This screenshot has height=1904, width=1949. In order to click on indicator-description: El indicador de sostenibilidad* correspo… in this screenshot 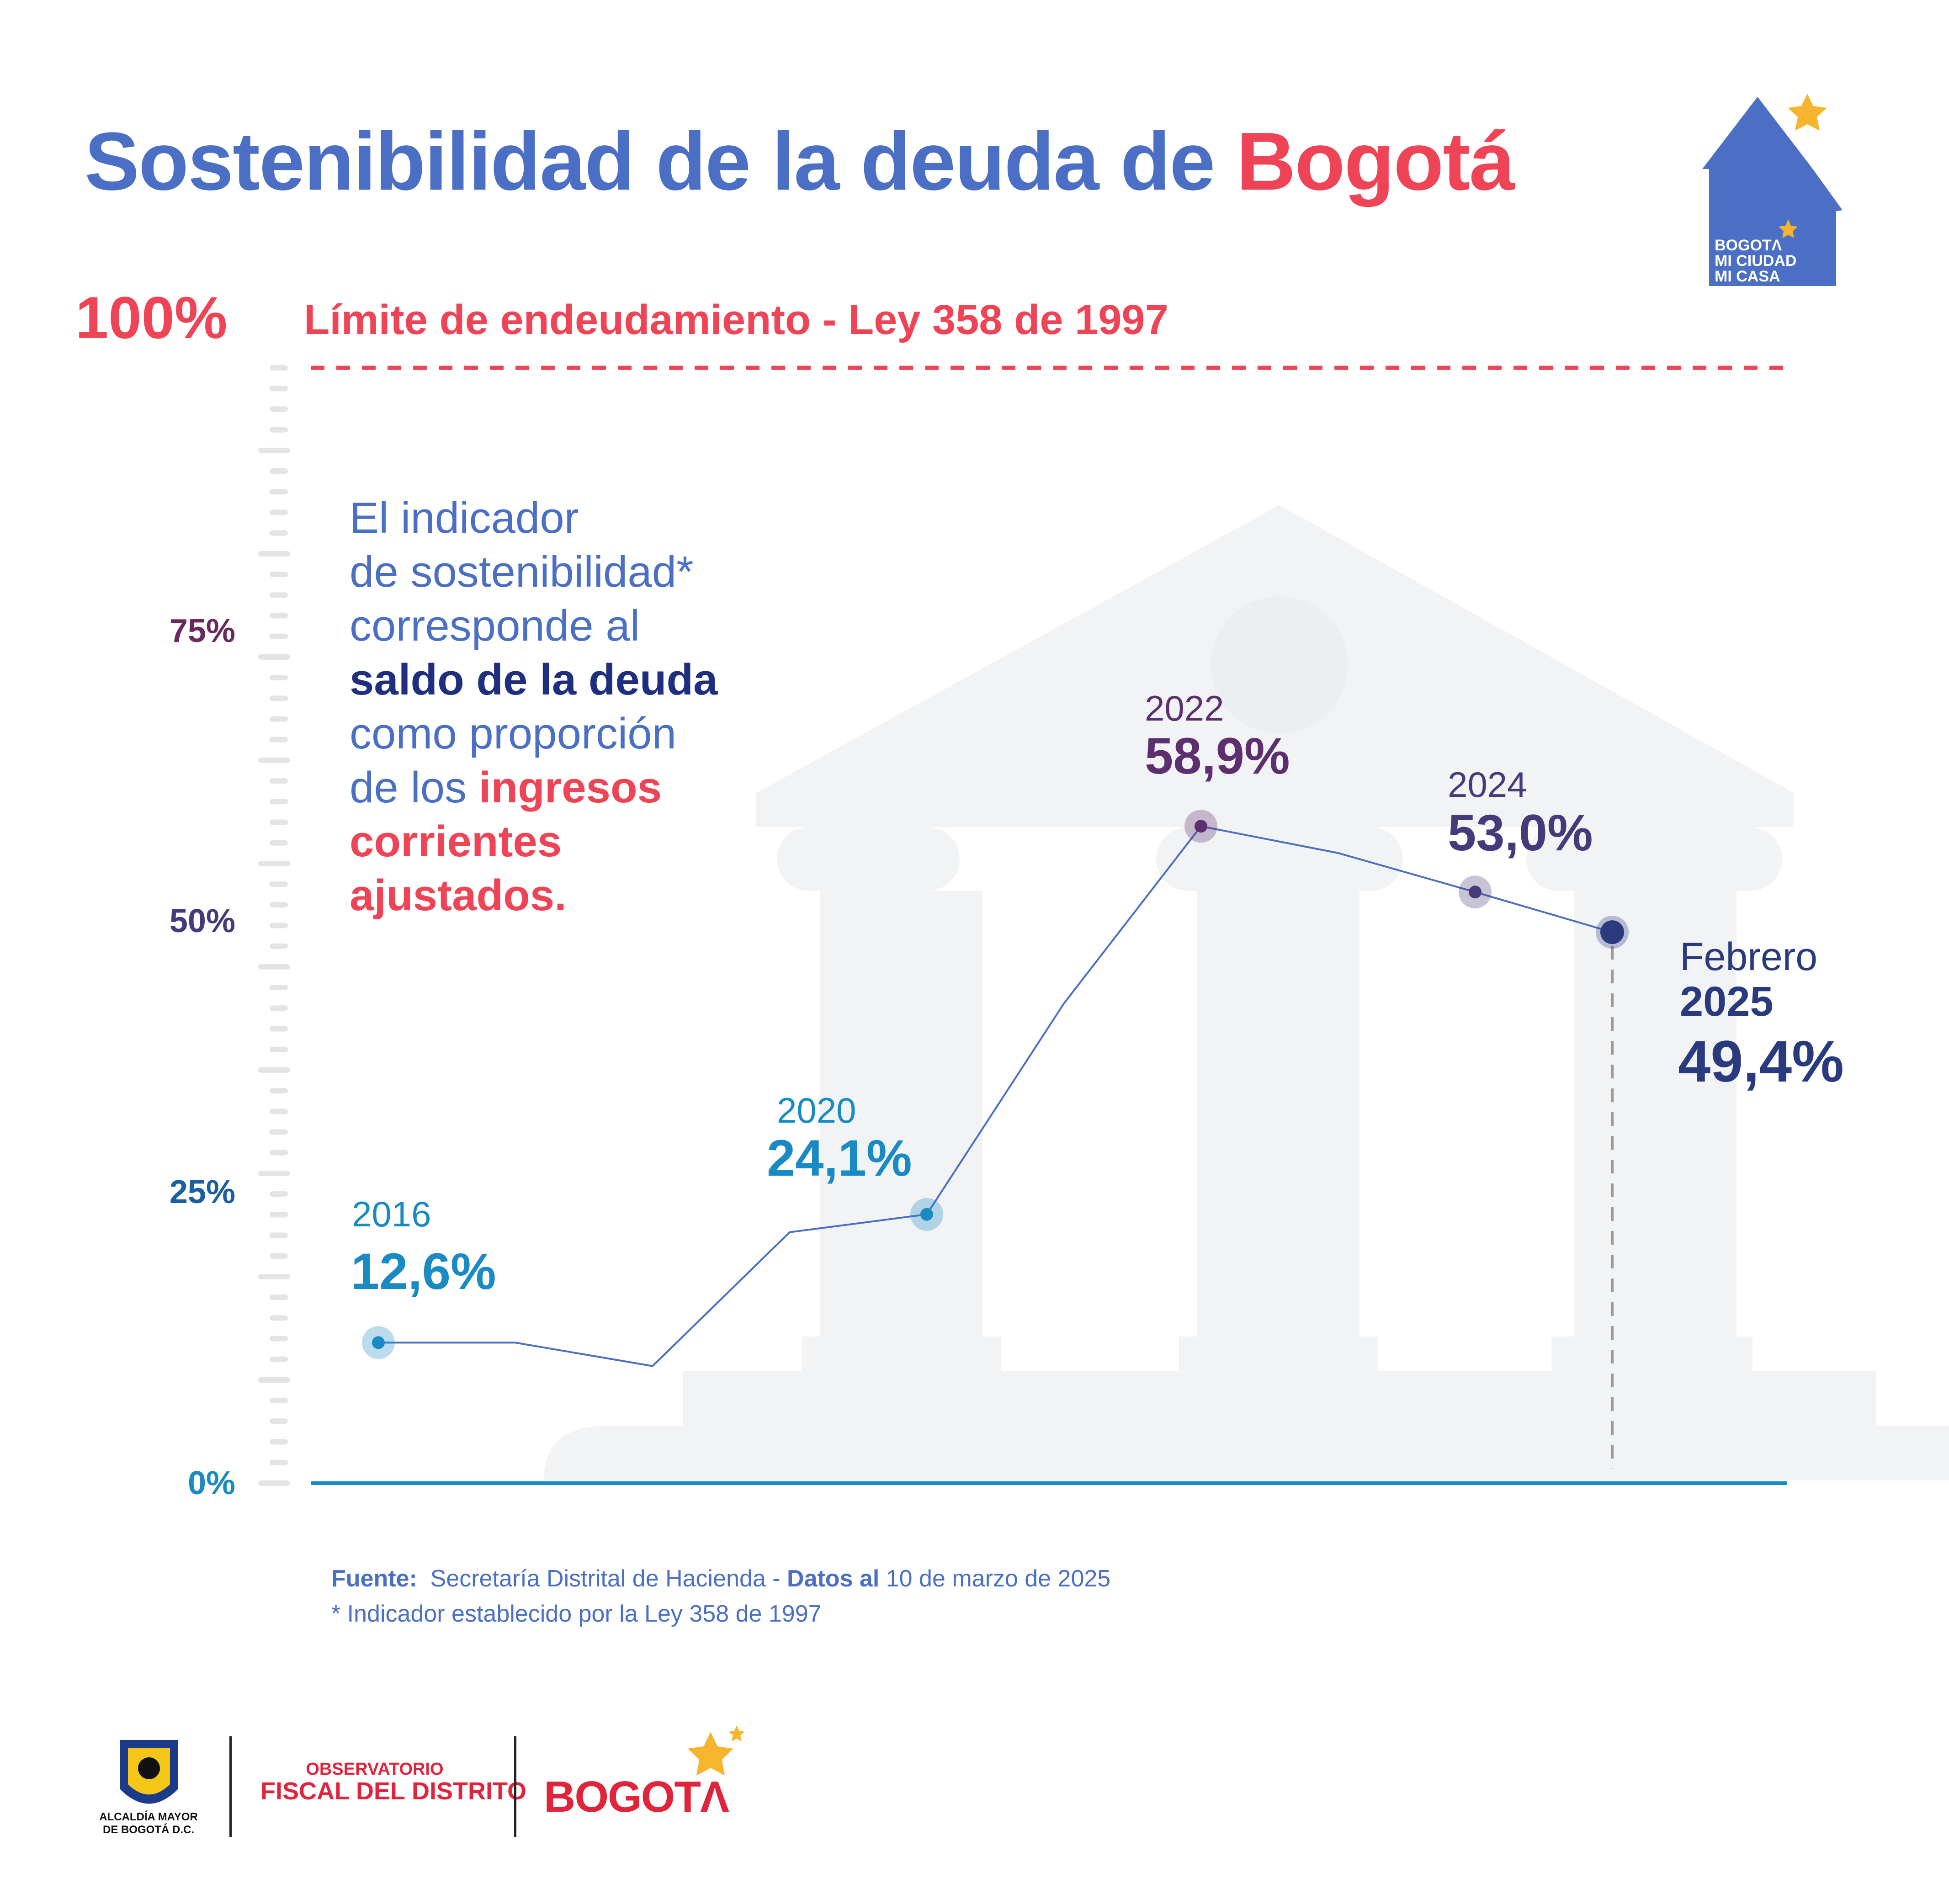, I will do `click(534, 706)`.